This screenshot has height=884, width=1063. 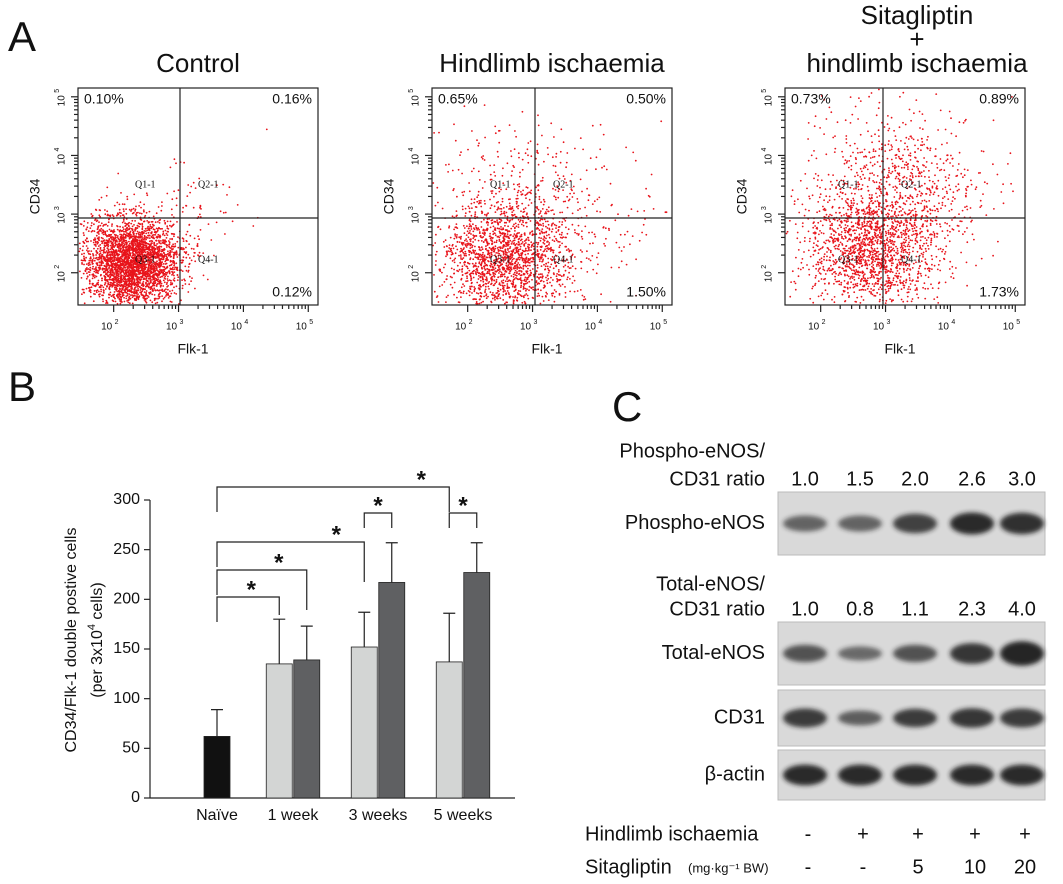 I want to click on y-tick-label-group: 105, so click(x=61, y=98).